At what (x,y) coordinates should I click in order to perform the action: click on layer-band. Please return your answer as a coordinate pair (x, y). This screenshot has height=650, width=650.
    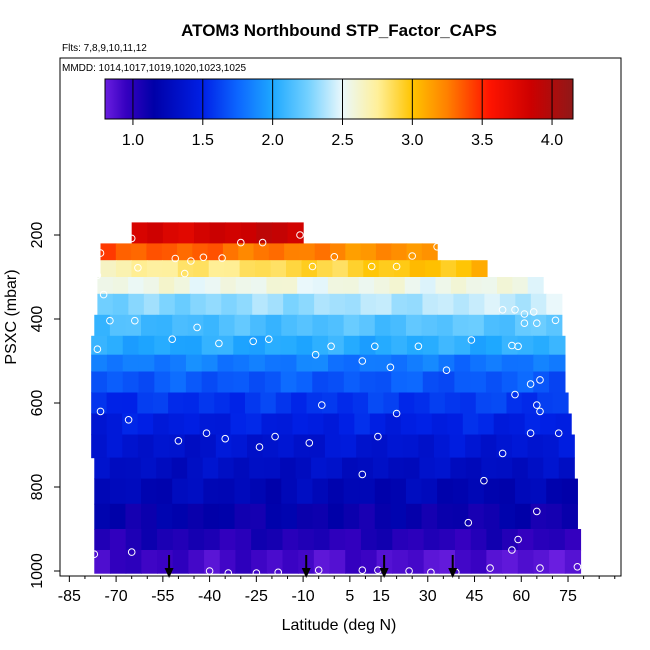
    Looking at the image, I should click on (338, 540).